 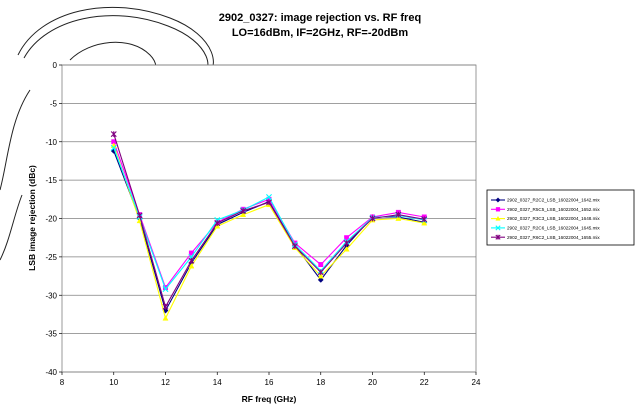 I want to click on y-tick-label: -30, so click(x=51, y=295).